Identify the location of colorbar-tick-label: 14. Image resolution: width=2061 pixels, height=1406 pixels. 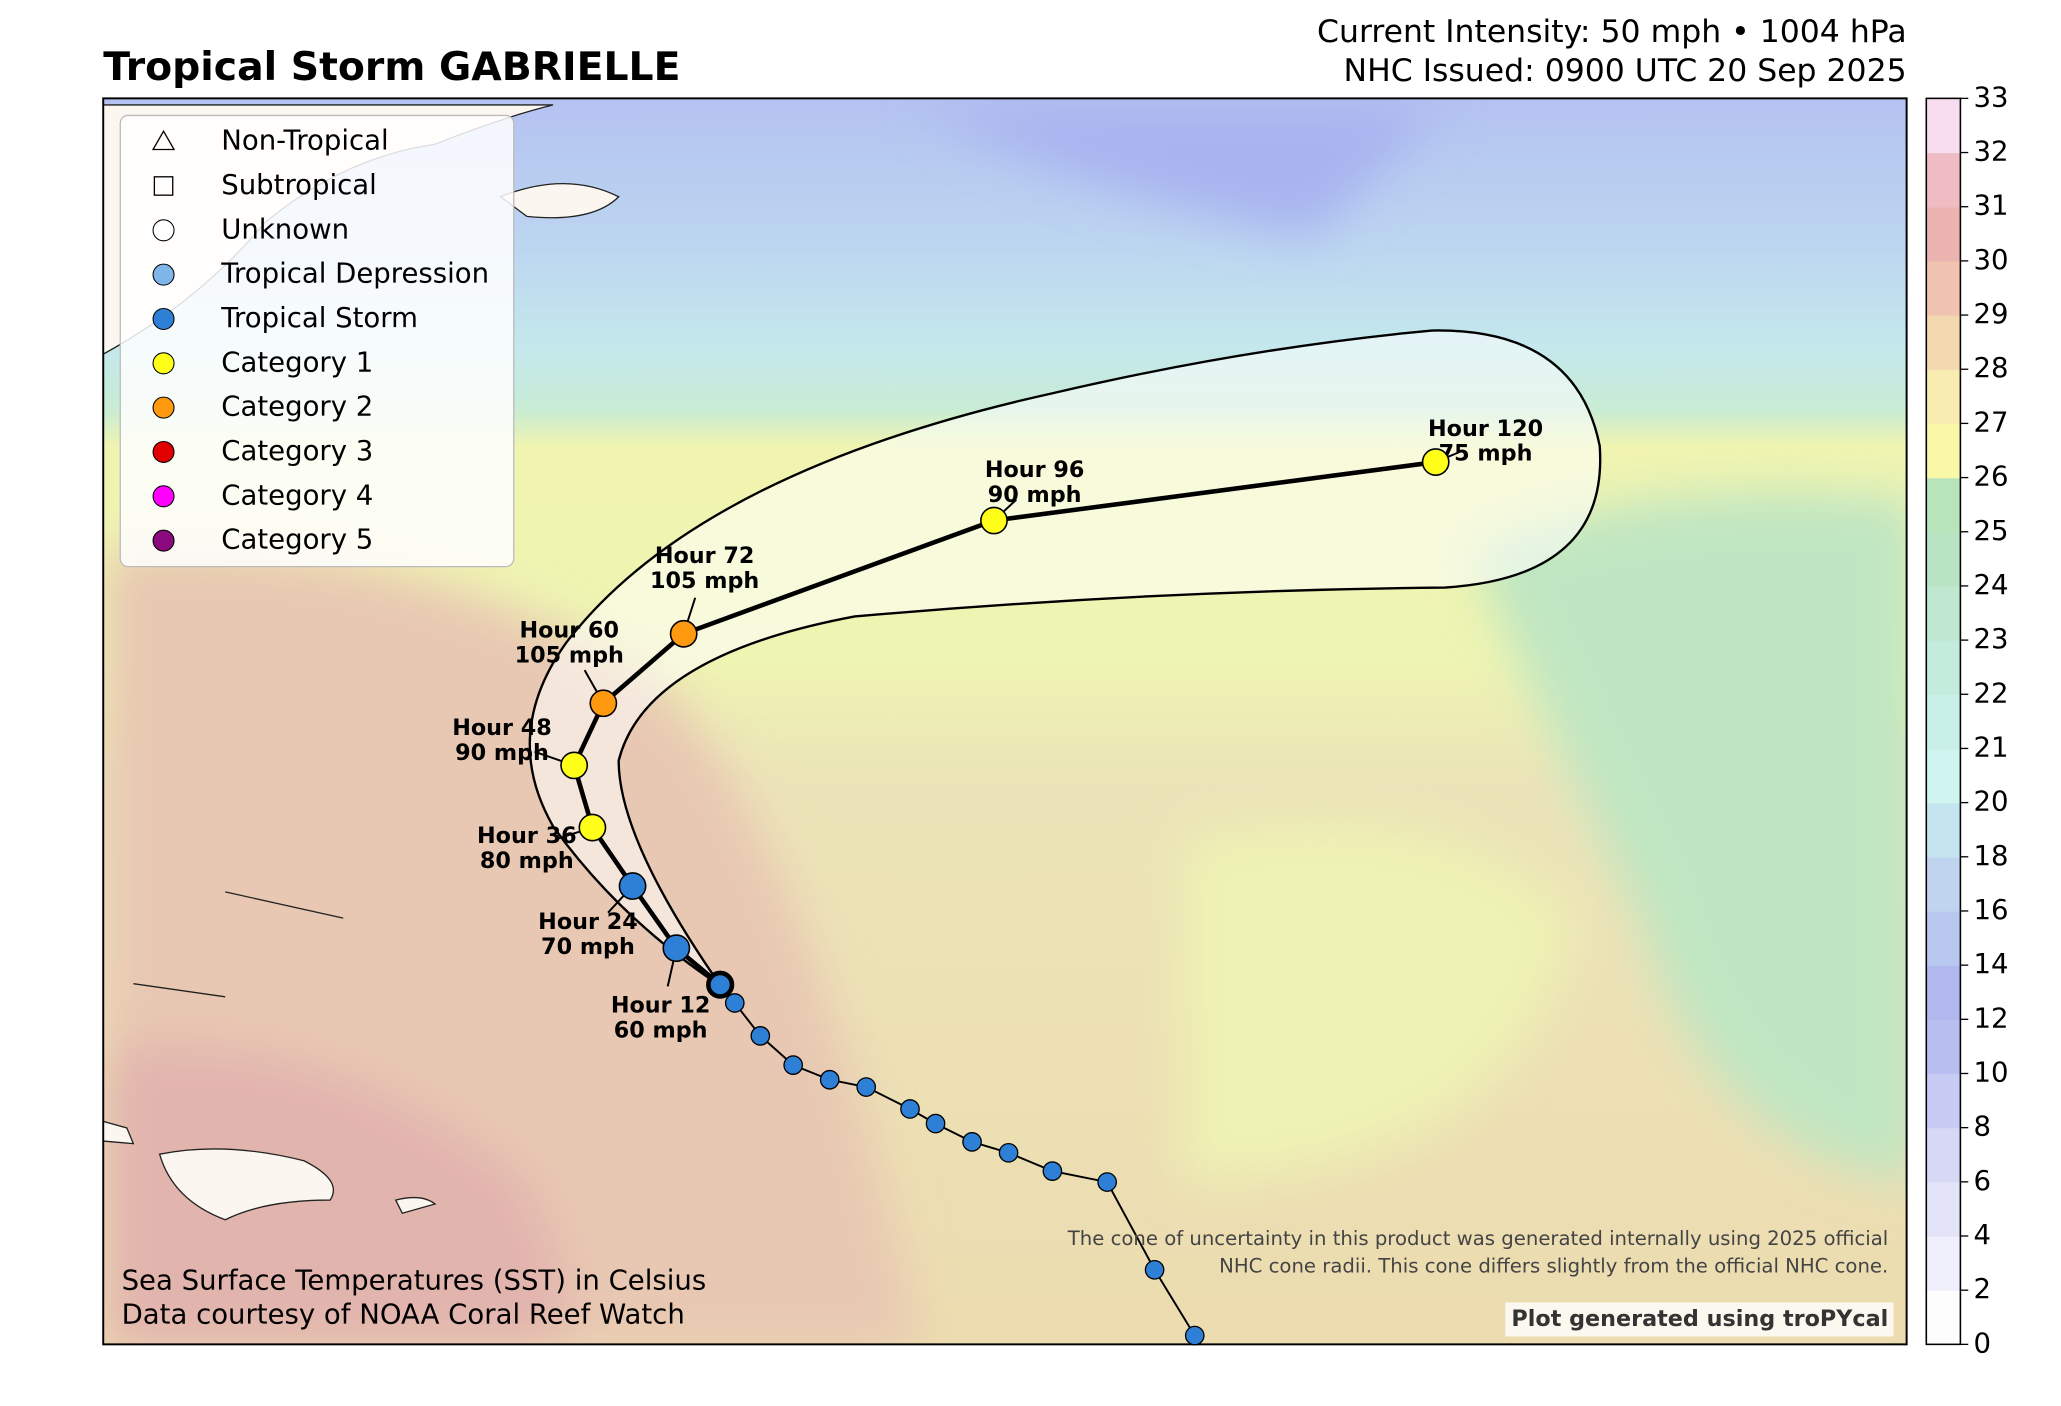
(1991, 964).